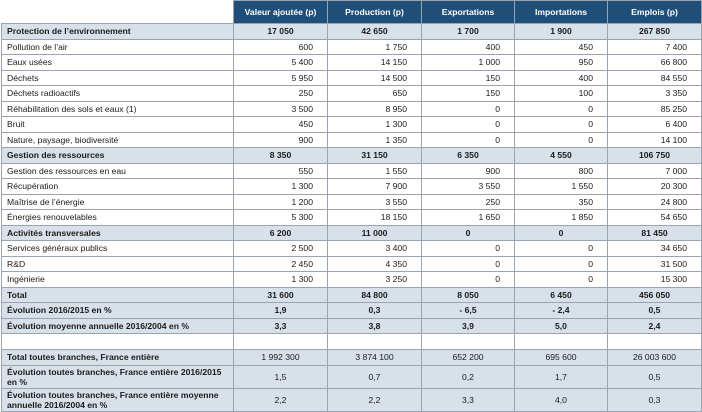 The image size is (702, 412). I want to click on value-cell: 7 900, so click(374, 186).